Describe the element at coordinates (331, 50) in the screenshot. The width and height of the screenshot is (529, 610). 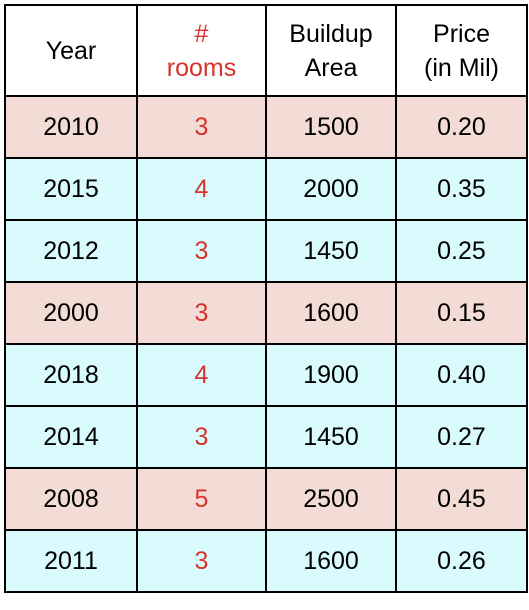
I see `header-area: Buildup Area` at that location.